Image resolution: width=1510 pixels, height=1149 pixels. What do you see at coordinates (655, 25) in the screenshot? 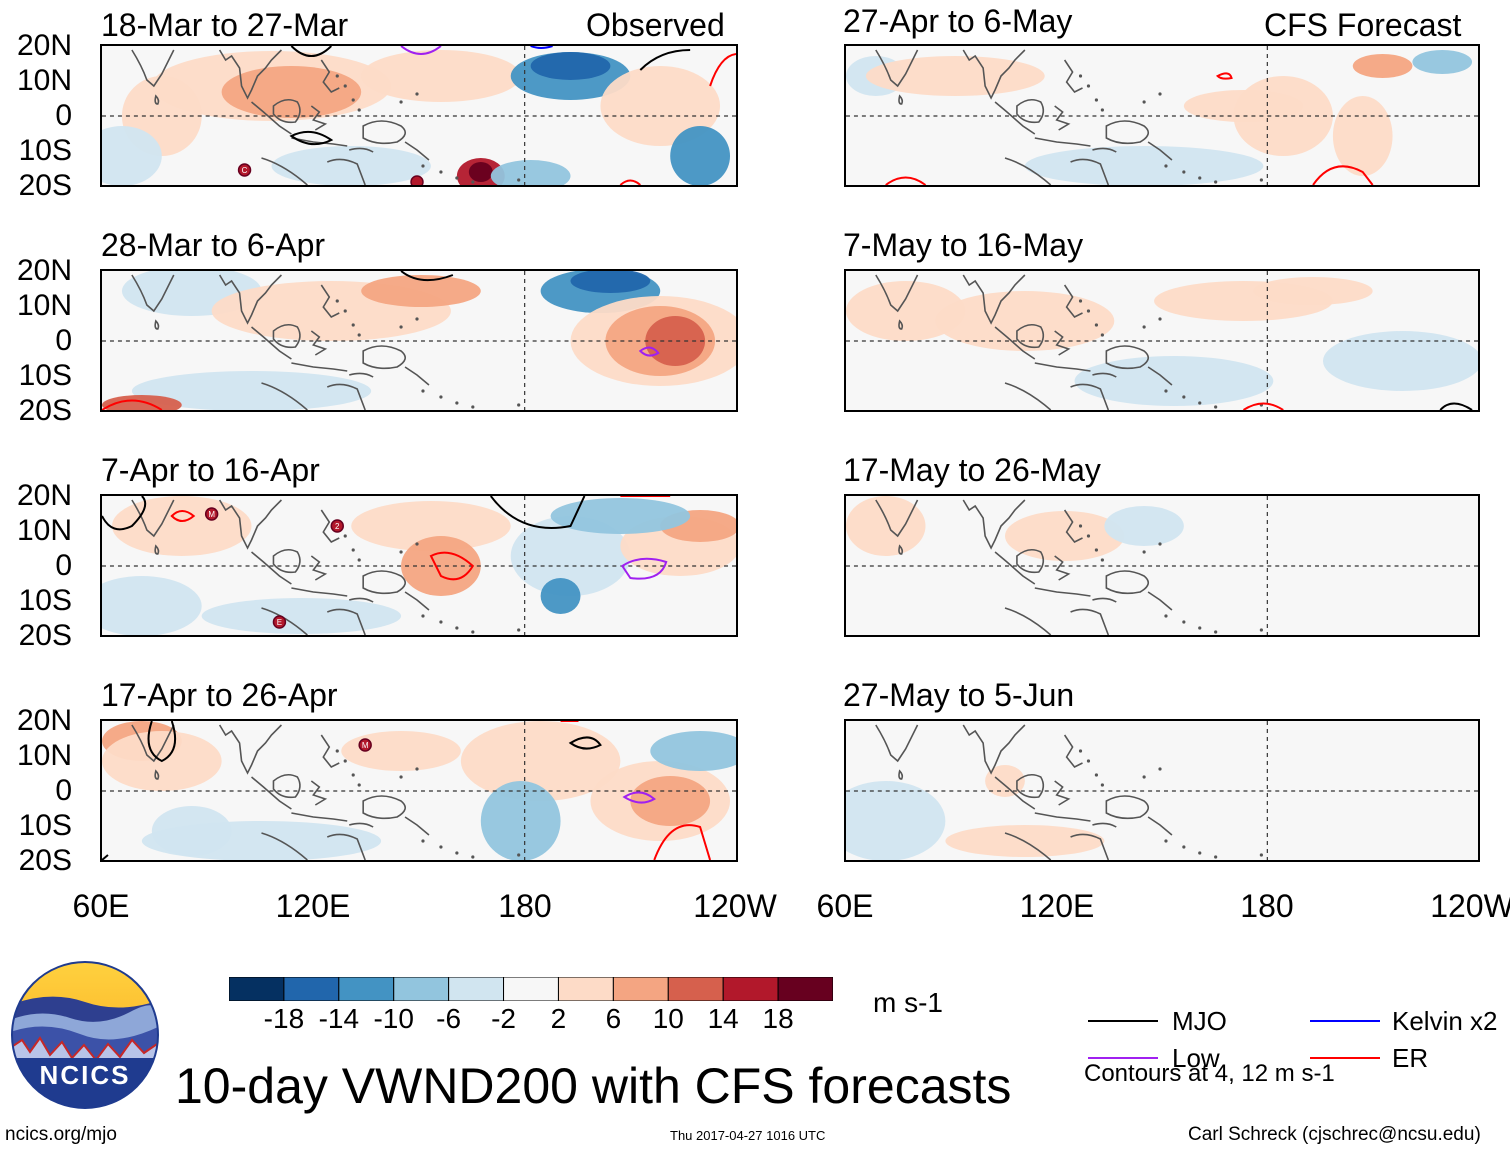
I see `observed-header: Observed` at bounding box center [655, 25].